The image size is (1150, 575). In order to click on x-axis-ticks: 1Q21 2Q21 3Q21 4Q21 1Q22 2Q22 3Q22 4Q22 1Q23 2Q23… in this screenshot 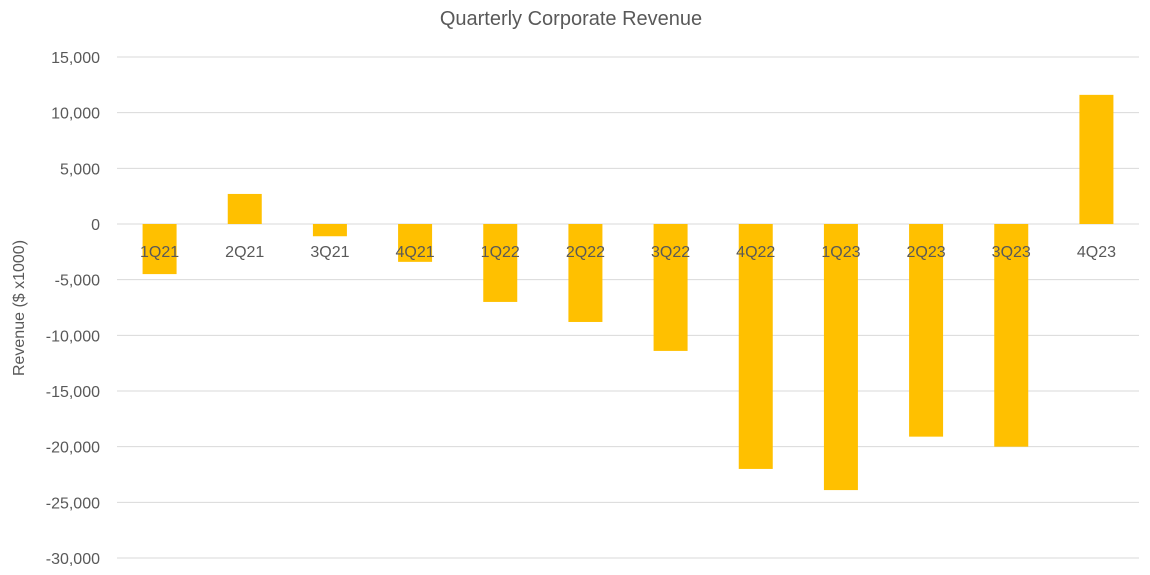, I will do `click(628, 252)`.